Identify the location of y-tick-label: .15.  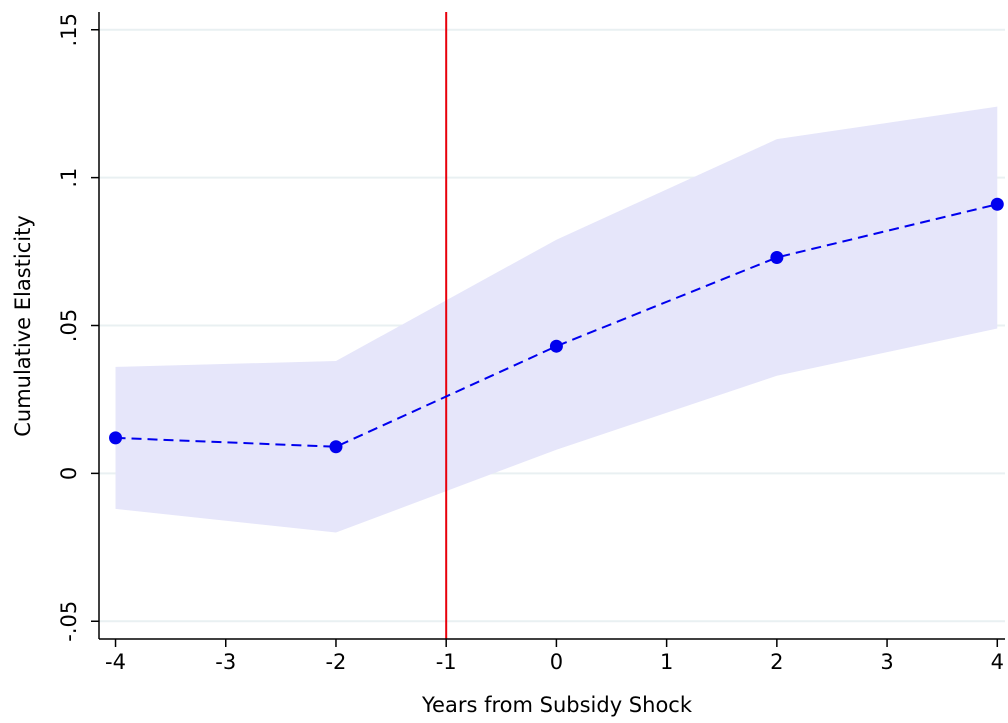
(69, 29).